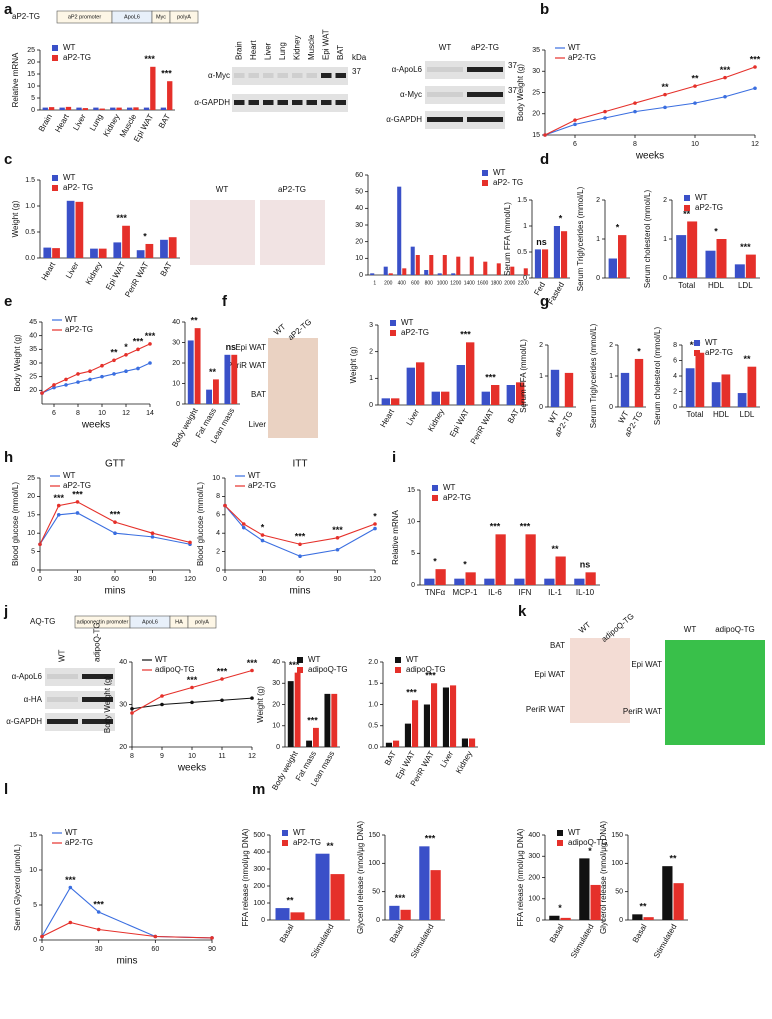 The image size is (772, 1019). I want to click on x-tick-label: PeriR WAT, so click(482, 426).